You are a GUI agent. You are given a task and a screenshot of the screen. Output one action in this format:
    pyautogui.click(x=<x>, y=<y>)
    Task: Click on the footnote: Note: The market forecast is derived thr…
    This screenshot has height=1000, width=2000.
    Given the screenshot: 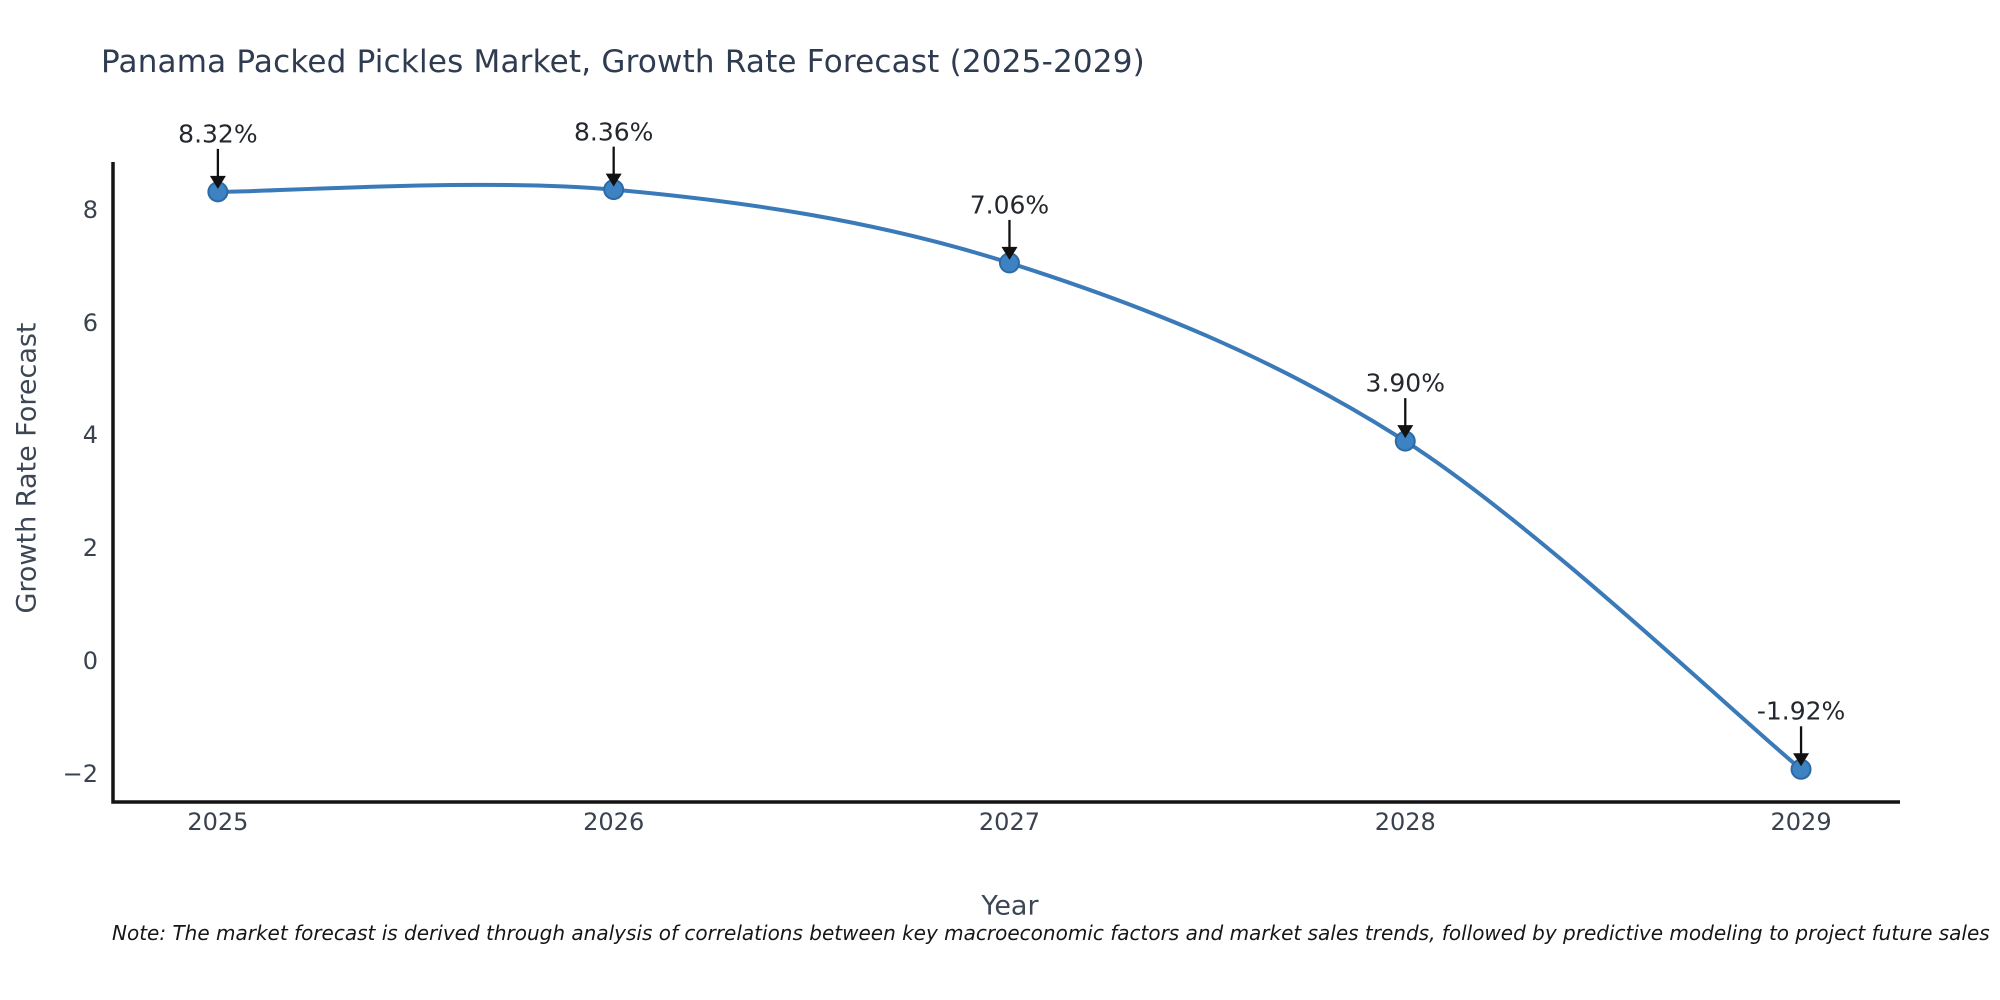 What is the action you would take?
    pyautogui.click(x=1051, y=933)
    